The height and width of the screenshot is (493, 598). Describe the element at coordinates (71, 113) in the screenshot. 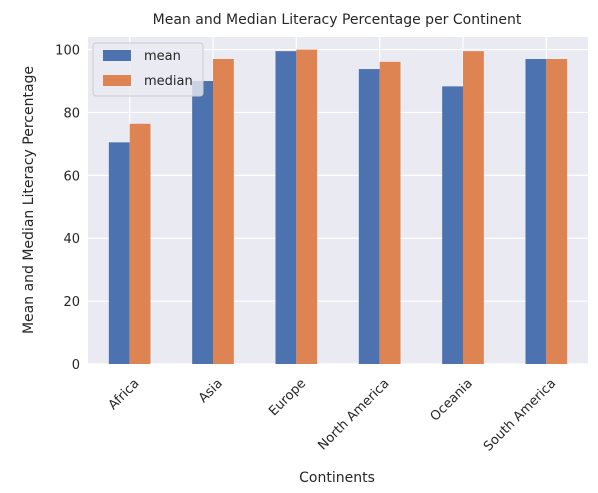

I see `y-tick-label: 80` at that location.